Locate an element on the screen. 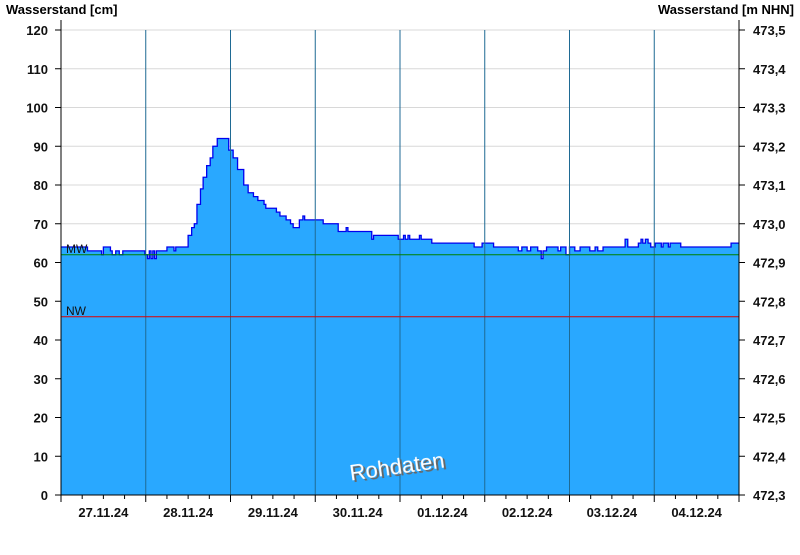 This screenshot has height=555, width=800. left-tick-label: 80 is located at coordinates (41, 185).